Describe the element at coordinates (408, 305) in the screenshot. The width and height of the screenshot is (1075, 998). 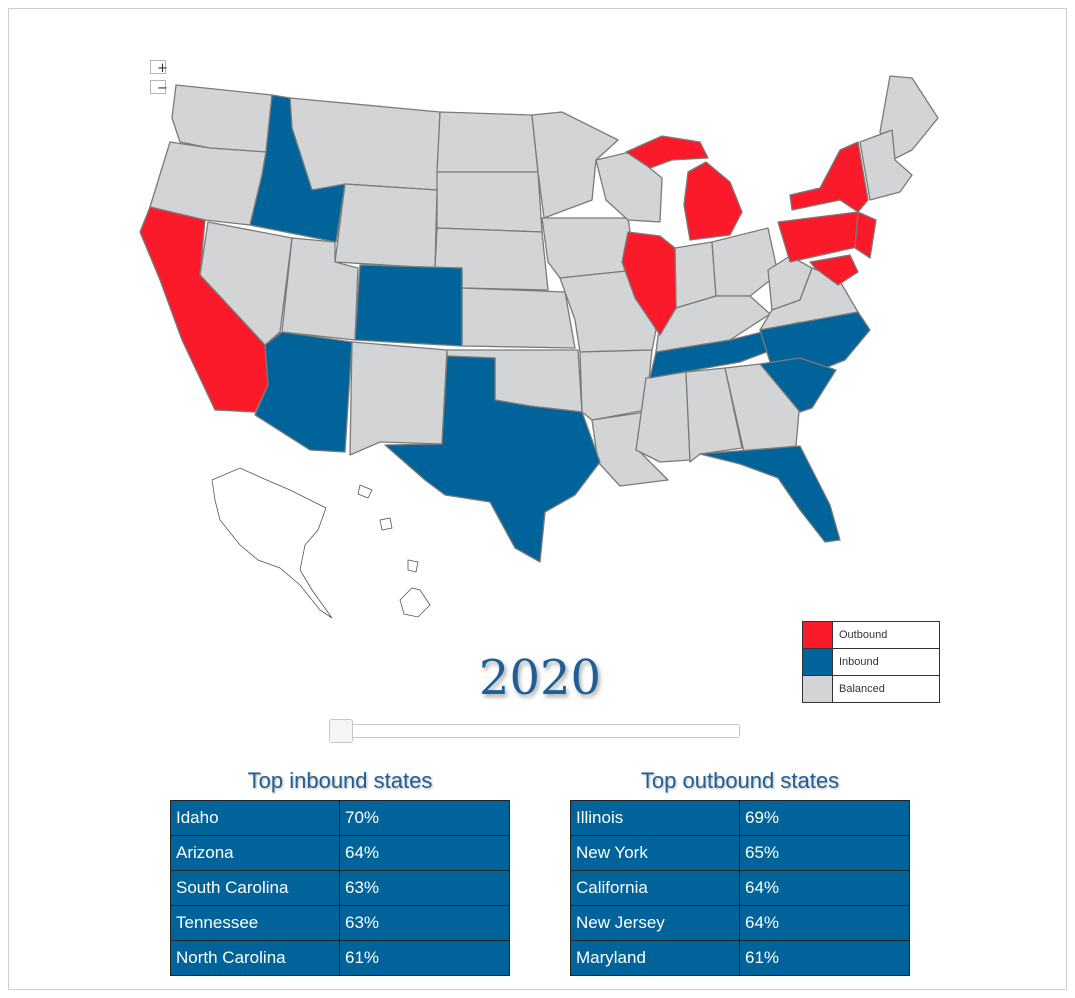
I see `state-colorado` at that location.